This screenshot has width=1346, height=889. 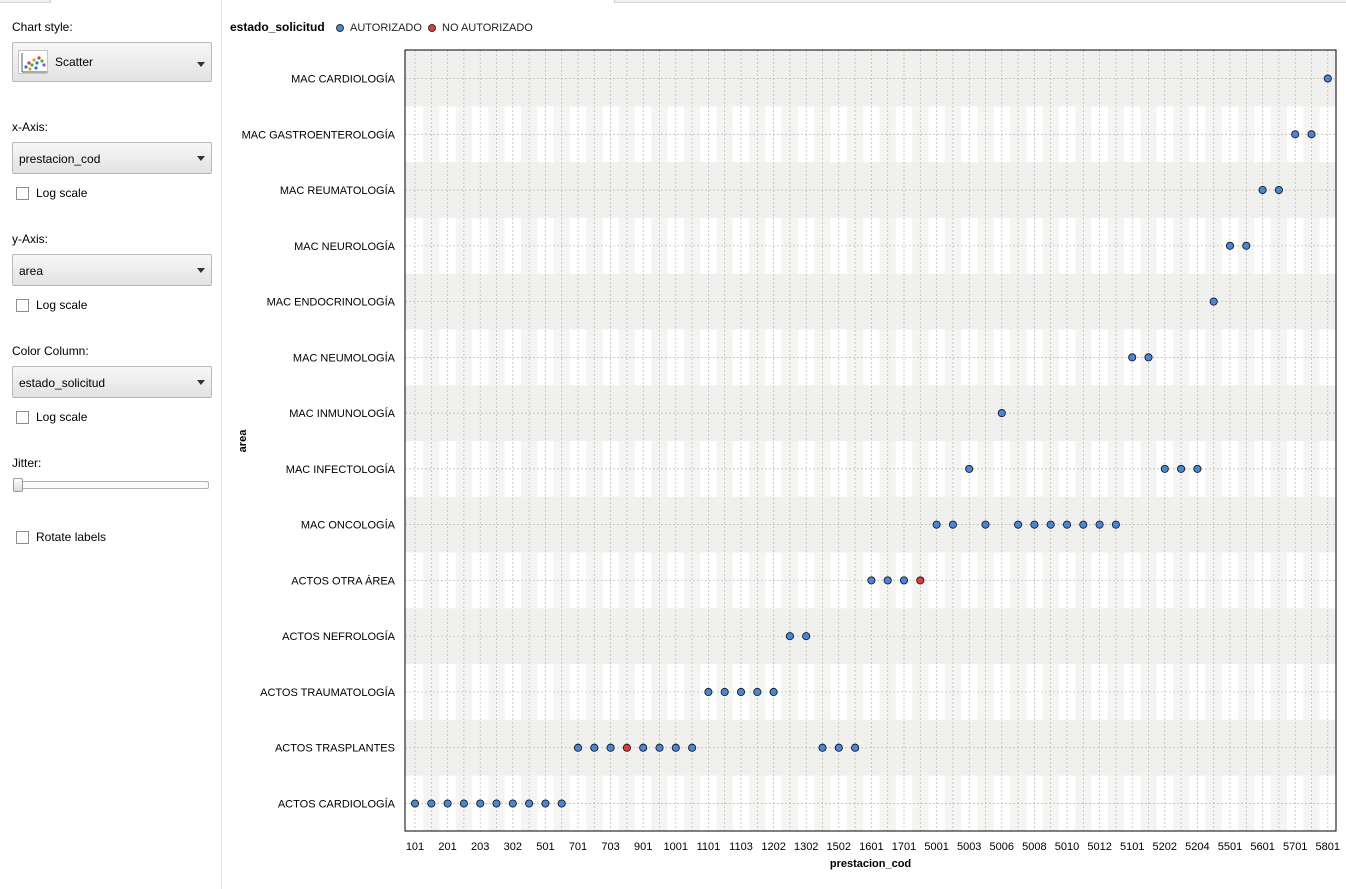 I want to click on y-tick-label: MAC NEUROLOGÍA, so click(x=345, y=246).